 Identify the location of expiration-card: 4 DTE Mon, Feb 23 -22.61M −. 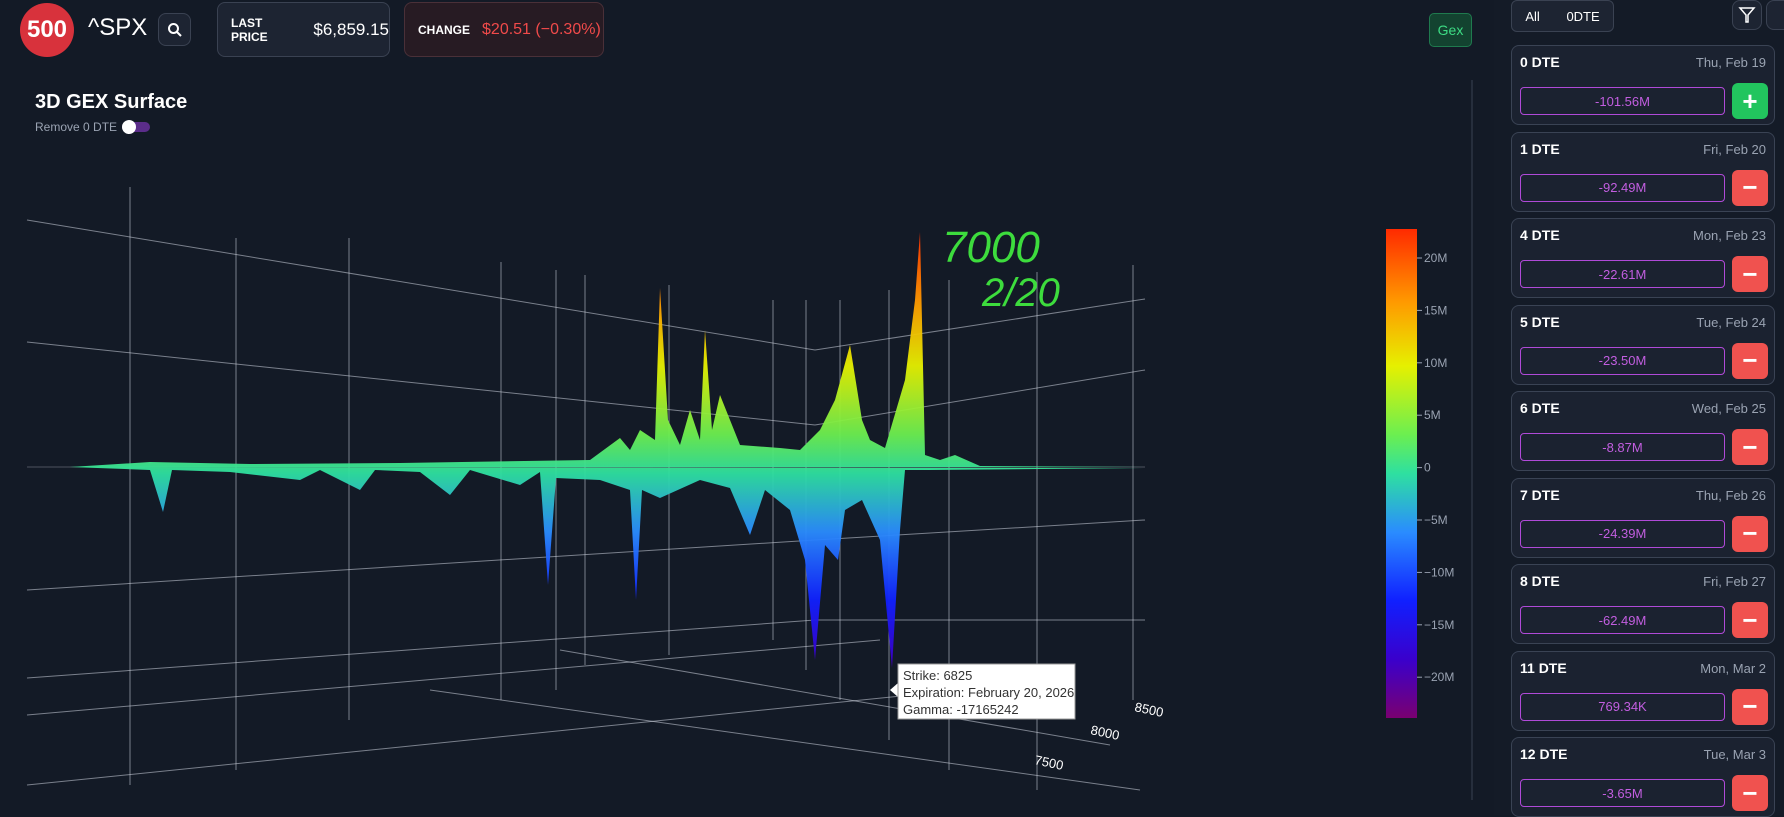
(1643, 258).